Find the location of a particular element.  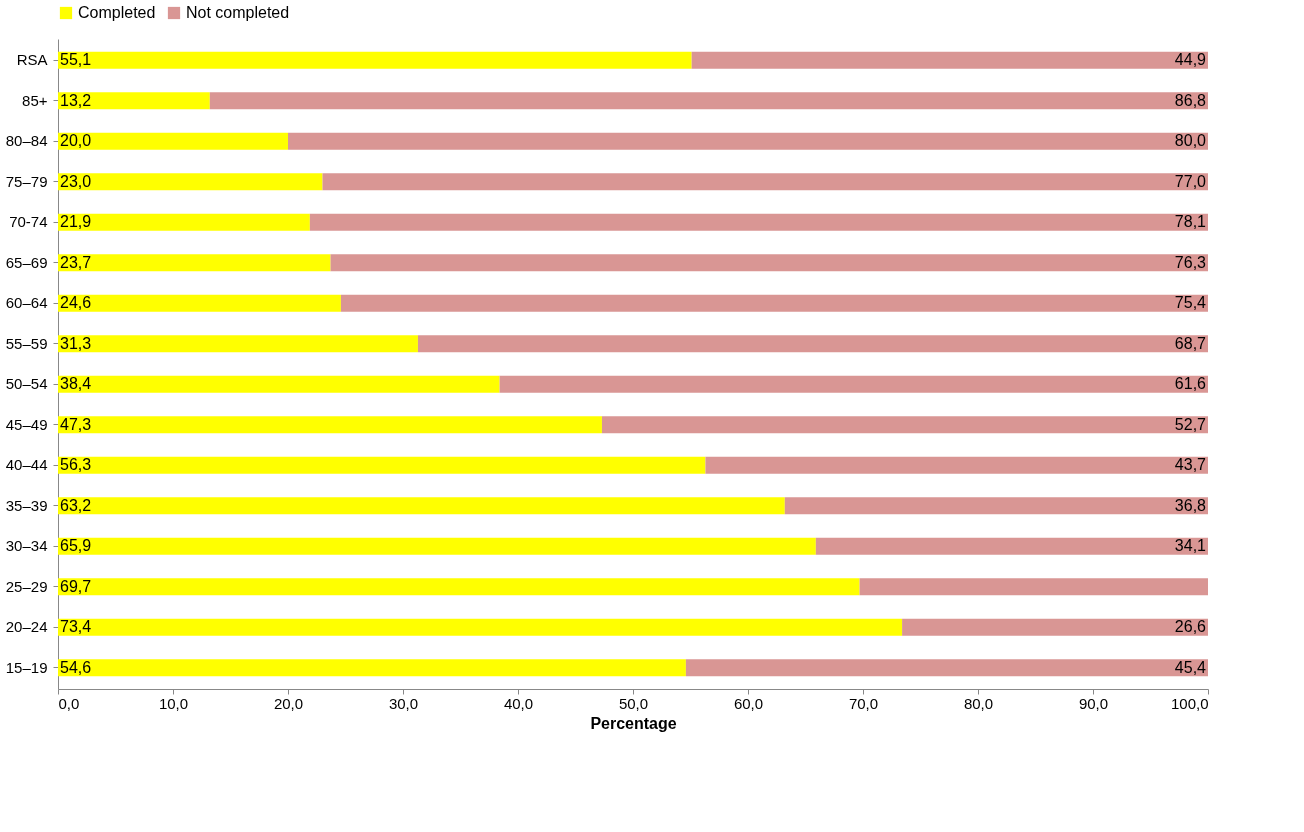

data-label: 36,8 is located at coordinates (1190, 505).